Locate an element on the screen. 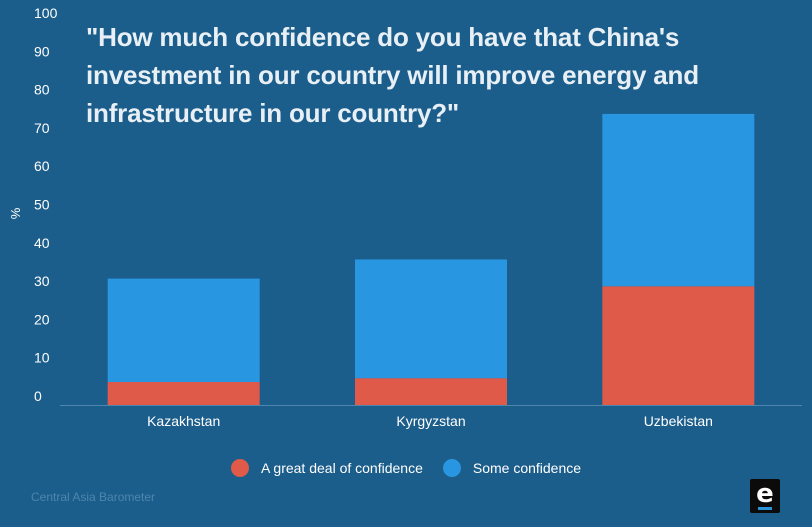 The width and height of the screenshot is (812, 527). x-tick-label: Uzbekistan is located at coordinates (678, 421).